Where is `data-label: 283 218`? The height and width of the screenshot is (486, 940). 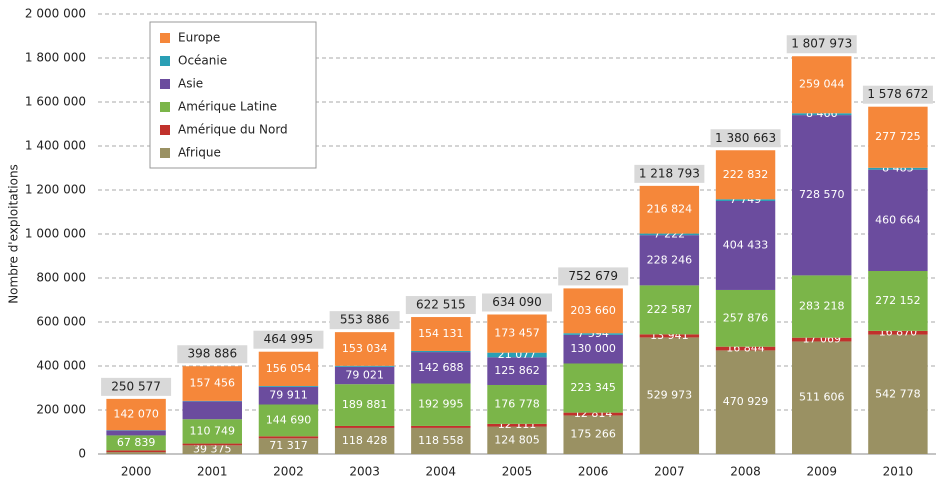
data-label: 283 218 is located at coordinates (822, 306).